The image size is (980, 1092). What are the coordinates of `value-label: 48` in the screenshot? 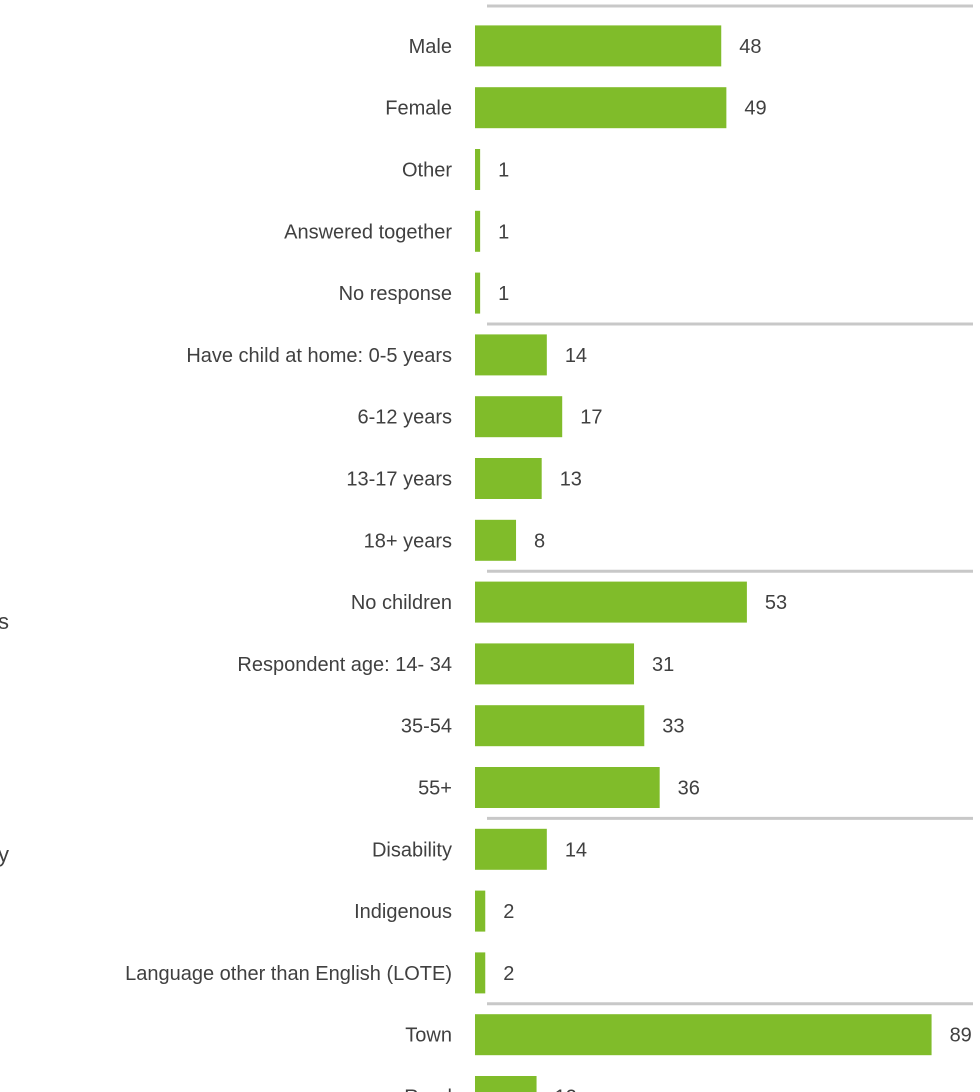 It's located at (750, 47).